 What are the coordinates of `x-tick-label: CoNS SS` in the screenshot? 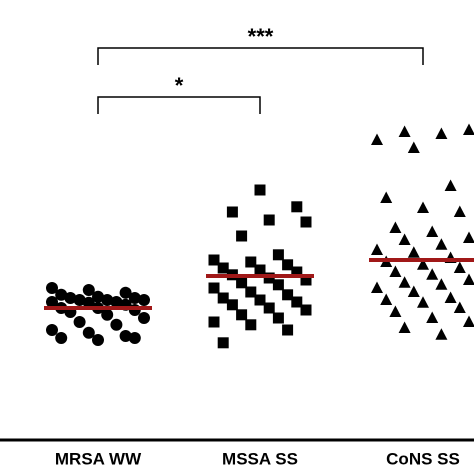 It's located at (423, 458).